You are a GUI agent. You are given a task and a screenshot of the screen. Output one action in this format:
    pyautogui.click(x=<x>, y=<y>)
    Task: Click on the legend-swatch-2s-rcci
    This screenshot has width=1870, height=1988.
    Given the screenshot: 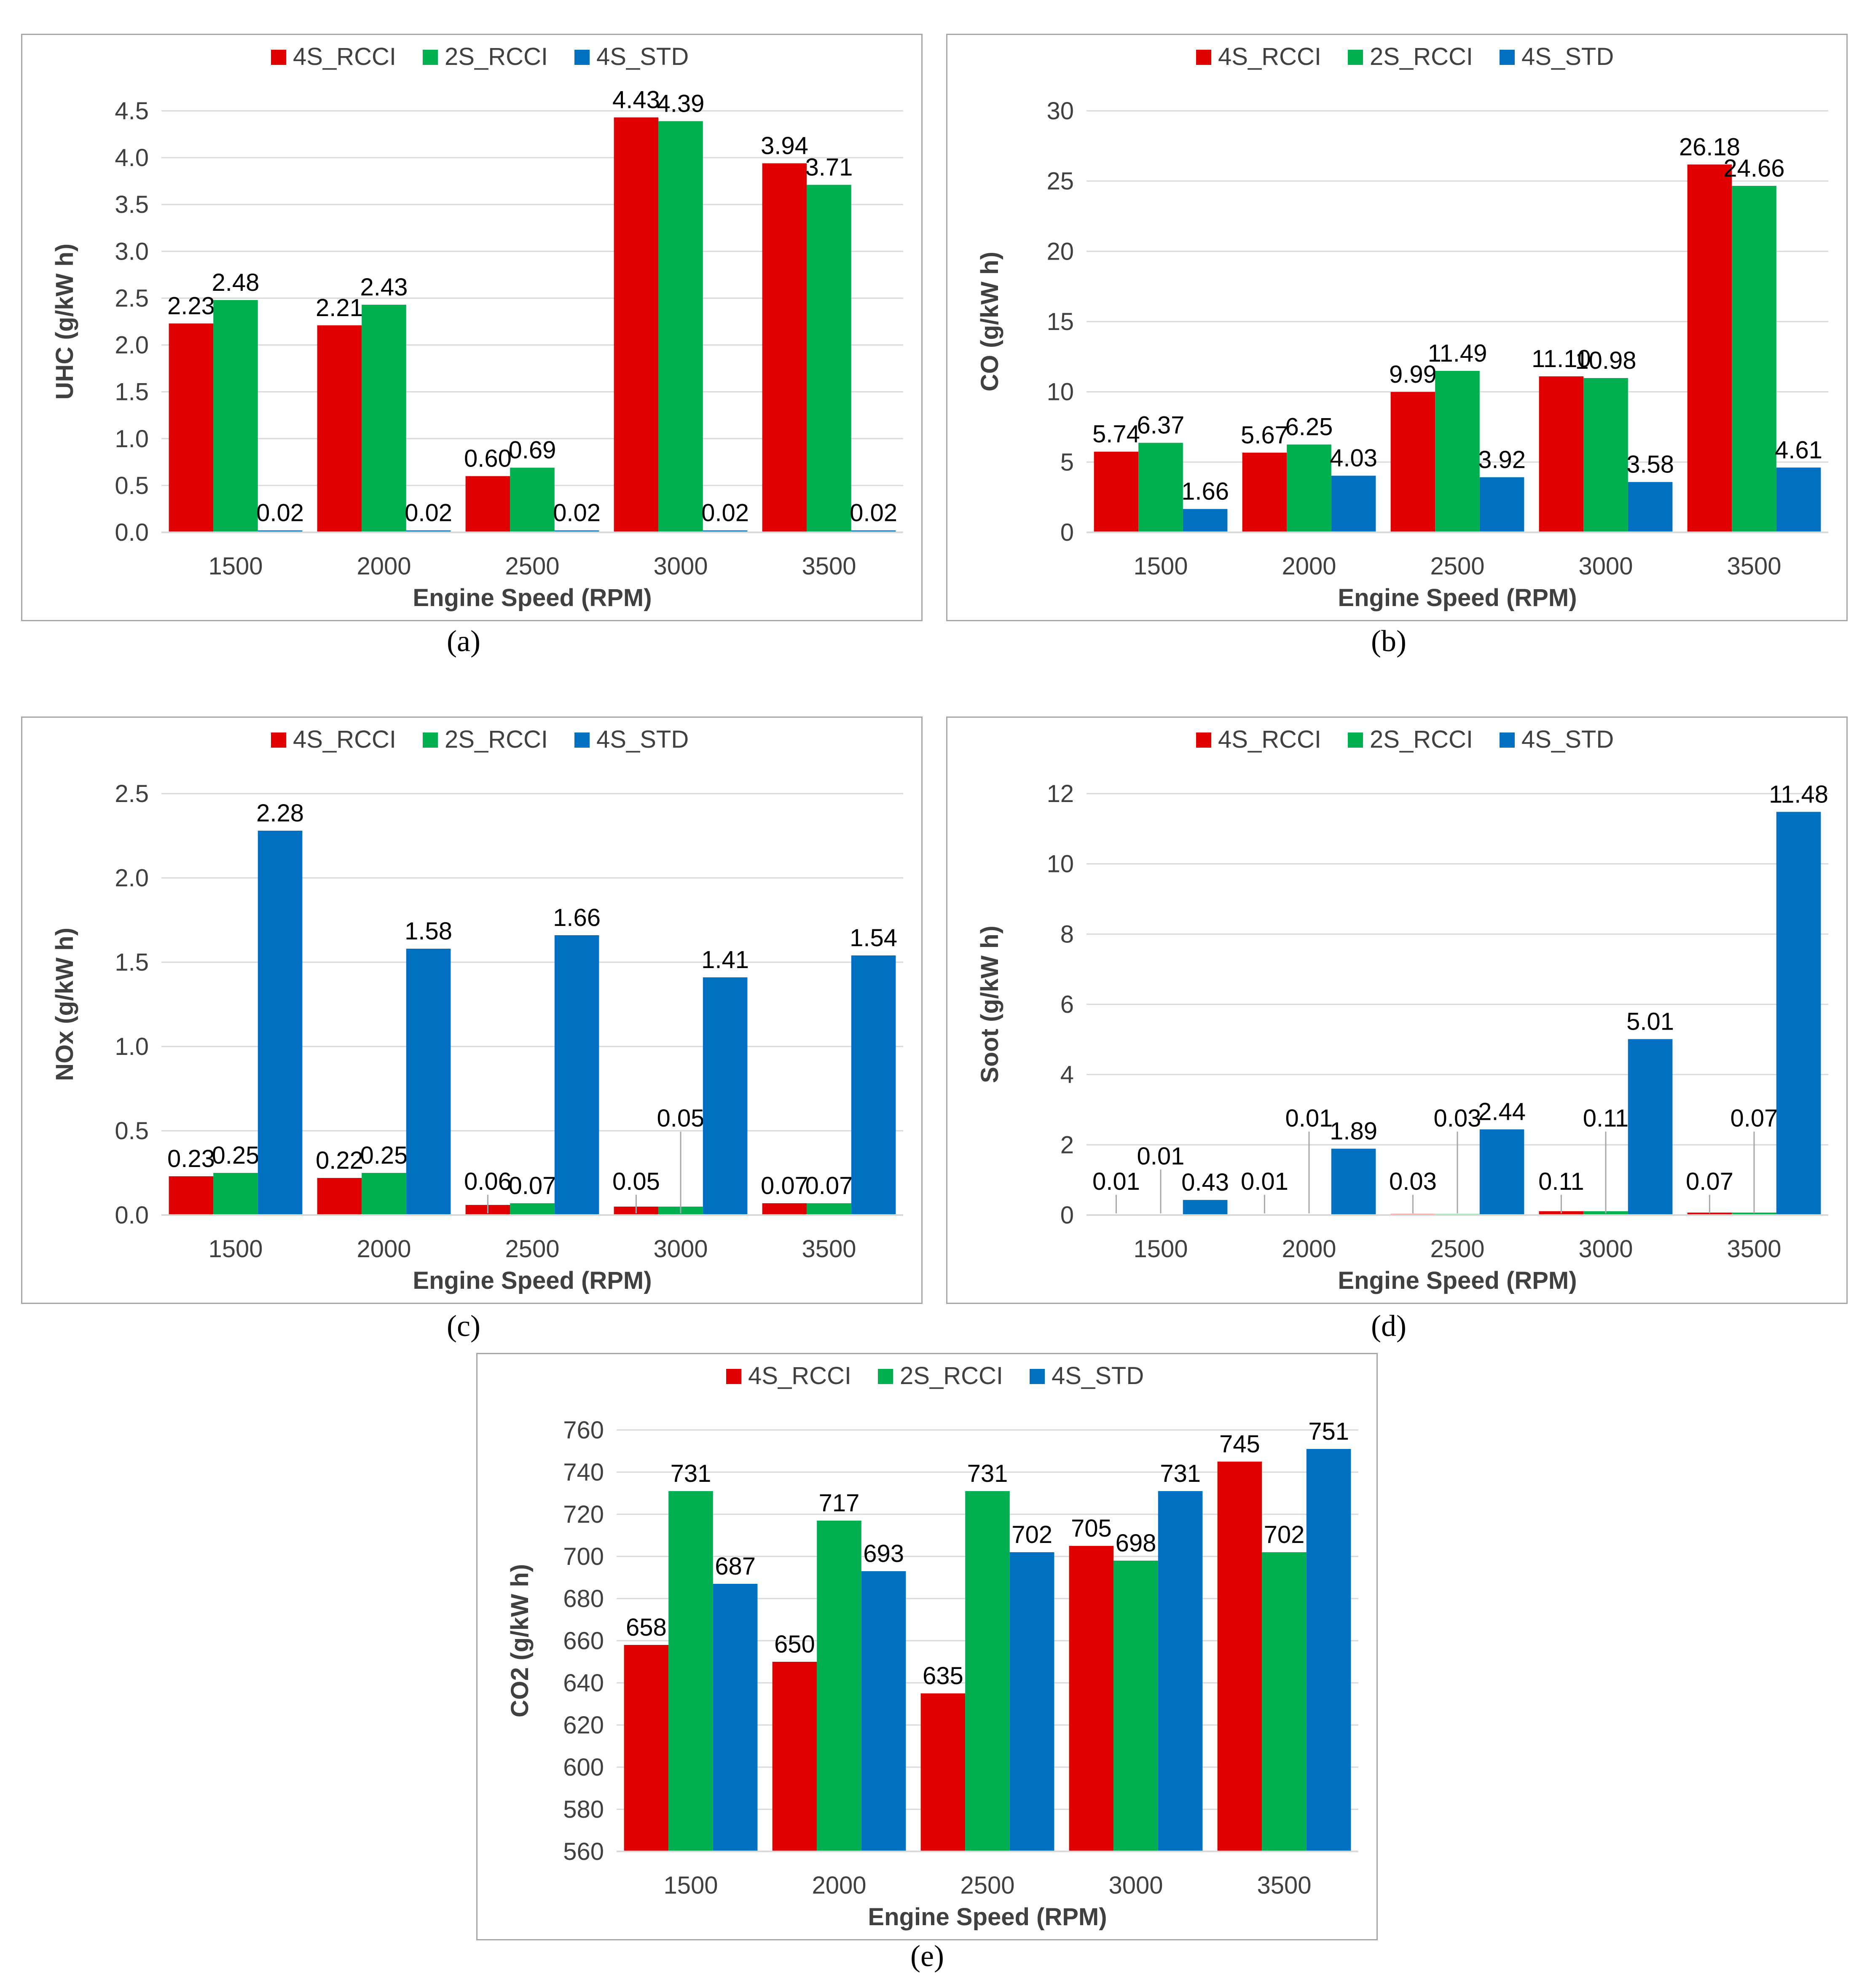 What is the action you would take?
    pyautogui.click(x=430, y=57)
    